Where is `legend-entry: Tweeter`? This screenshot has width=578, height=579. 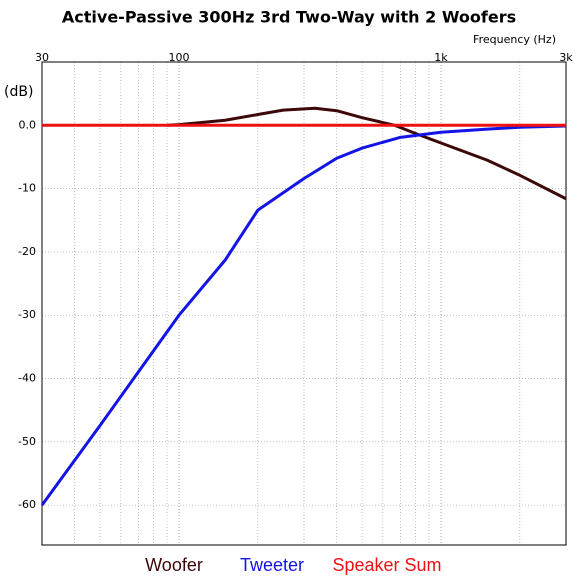
legend-entry: Tweeter is located at coordinates (272, 565).